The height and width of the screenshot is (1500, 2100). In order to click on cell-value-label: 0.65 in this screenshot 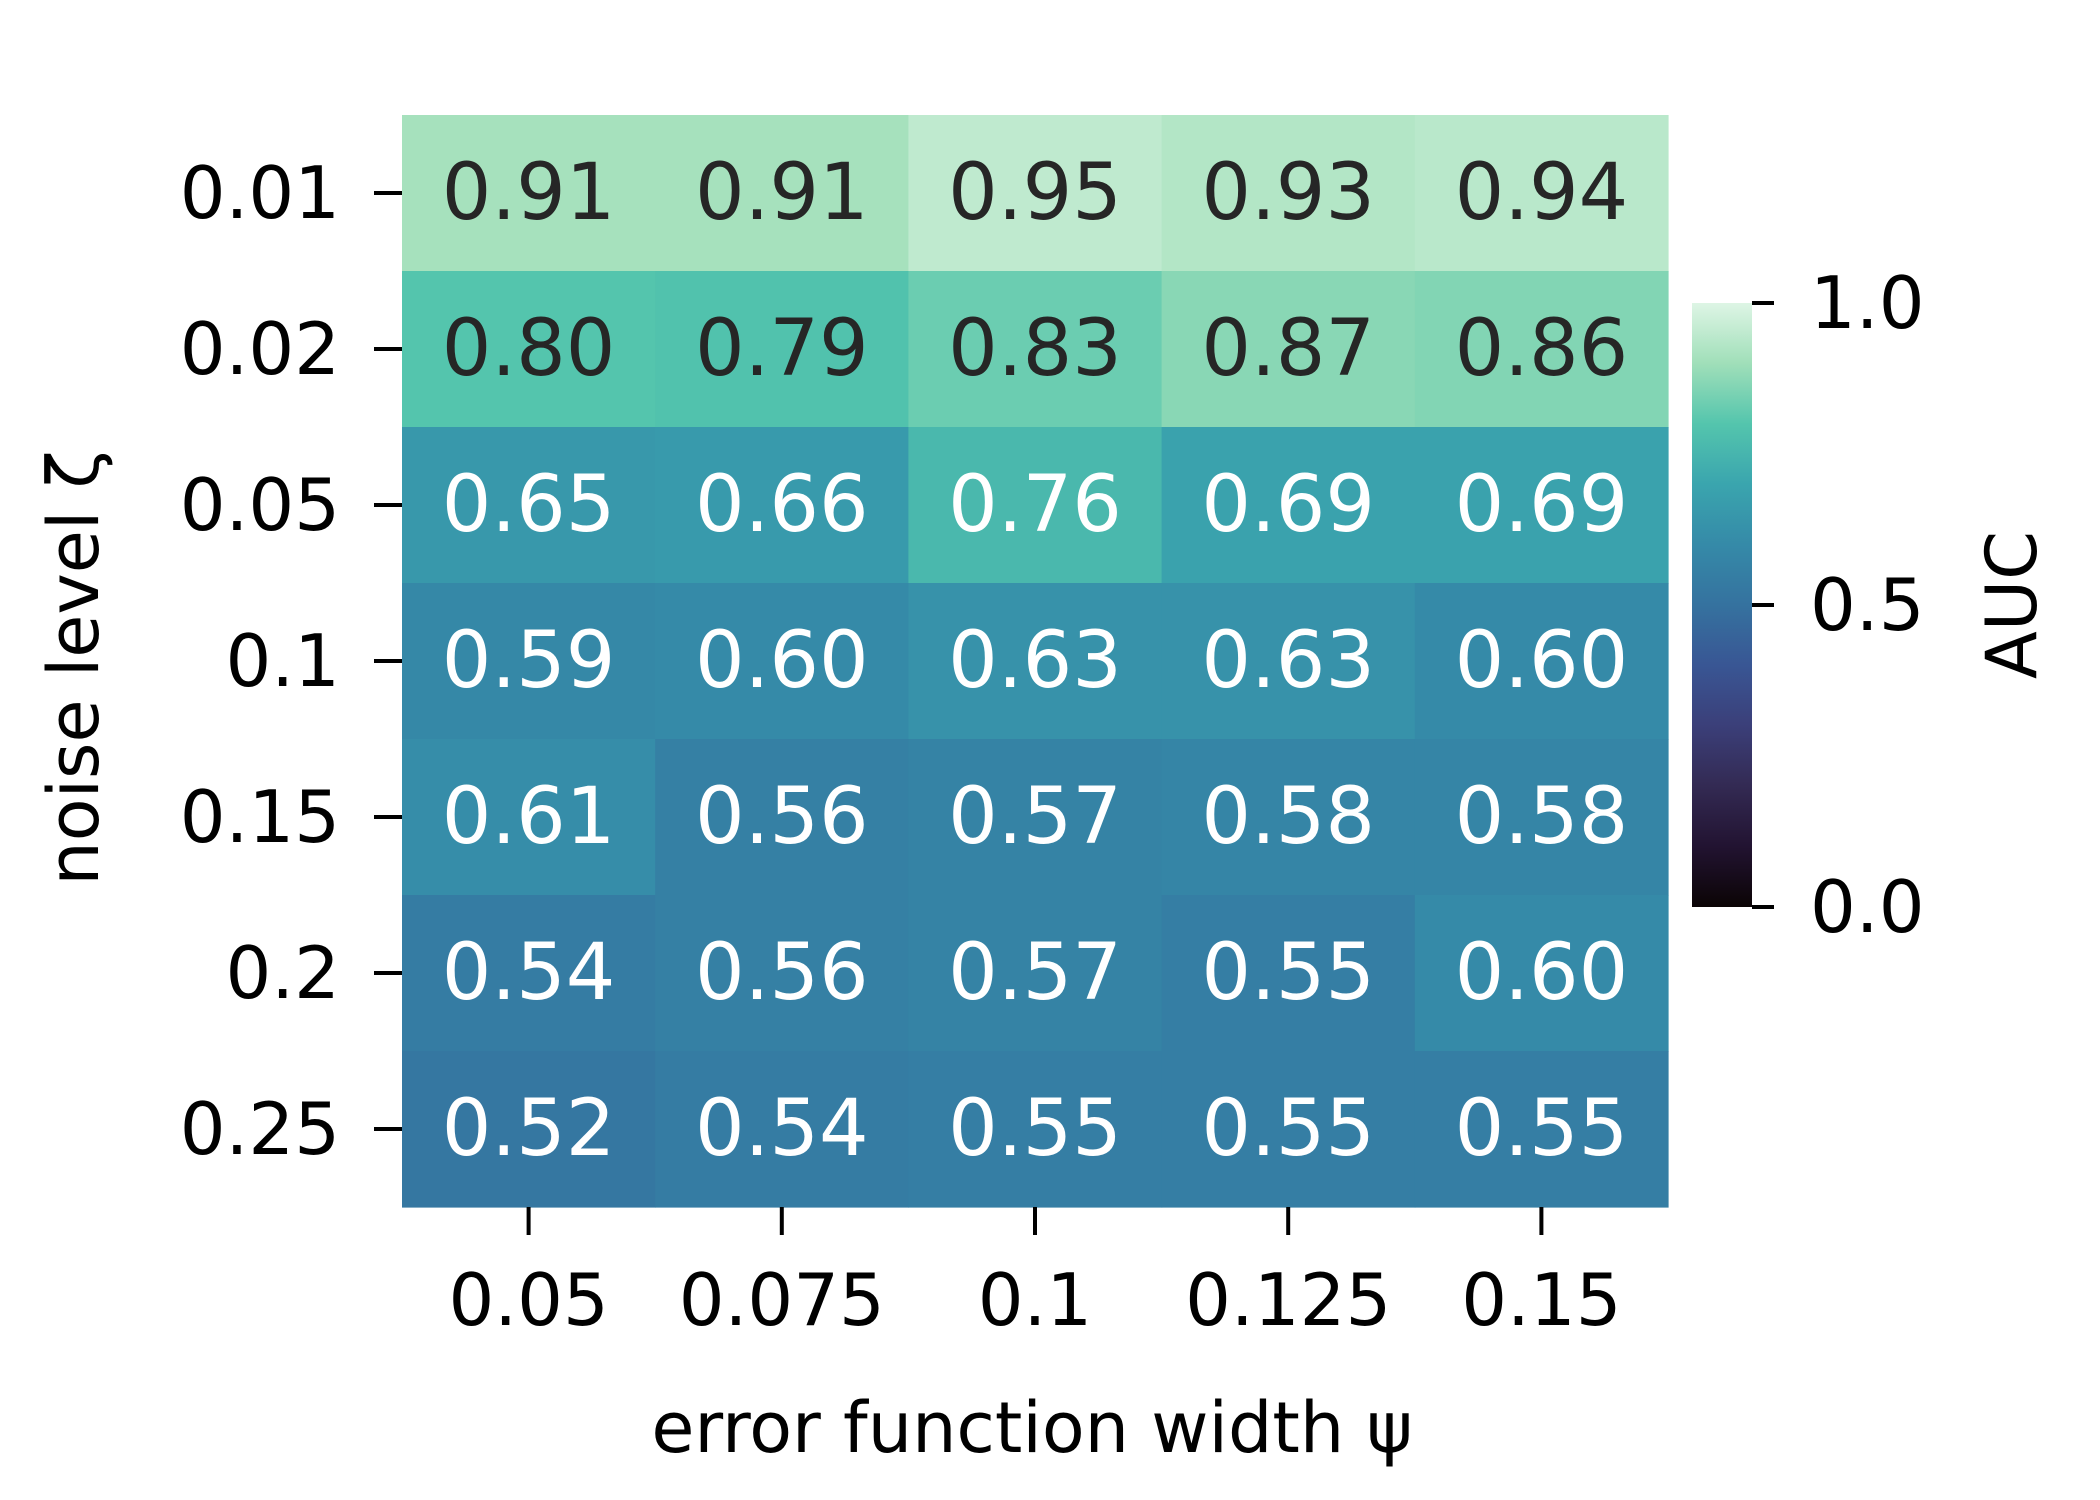, I will do `click(529, 505)`.